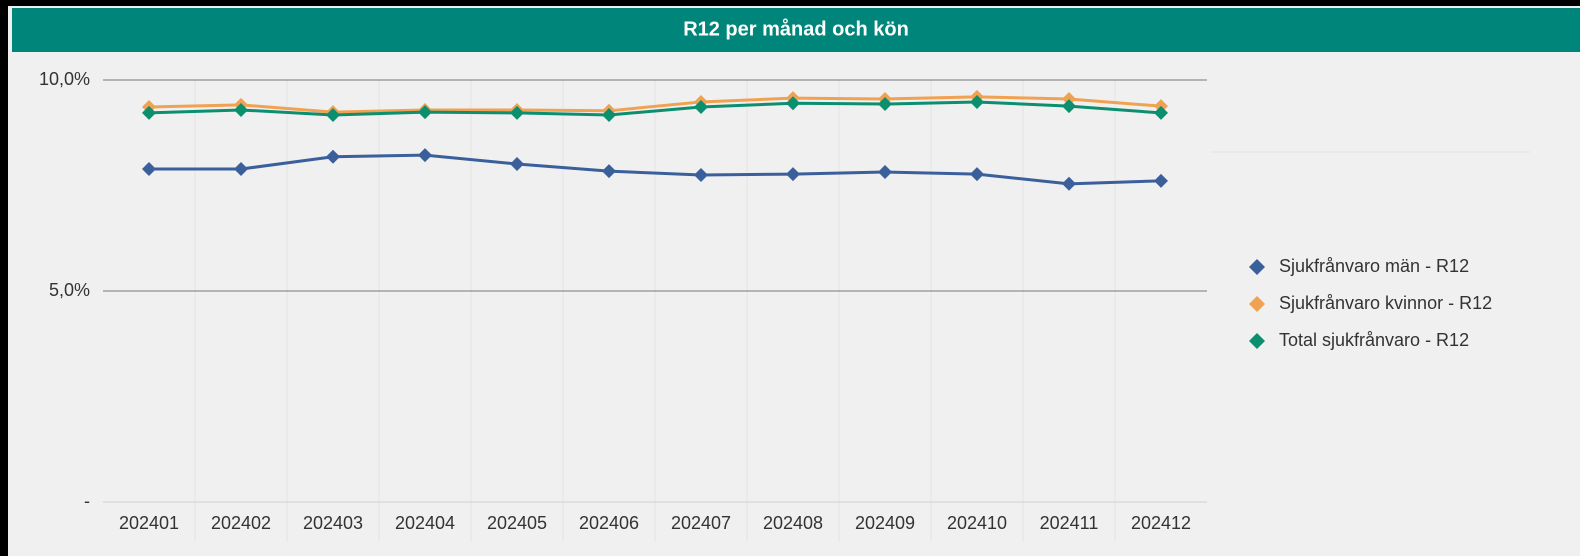  What do you see at coordinates (701, 523) in the screenshot?
I see `x-tick-label: 202407` at bounding box center [701, 523].